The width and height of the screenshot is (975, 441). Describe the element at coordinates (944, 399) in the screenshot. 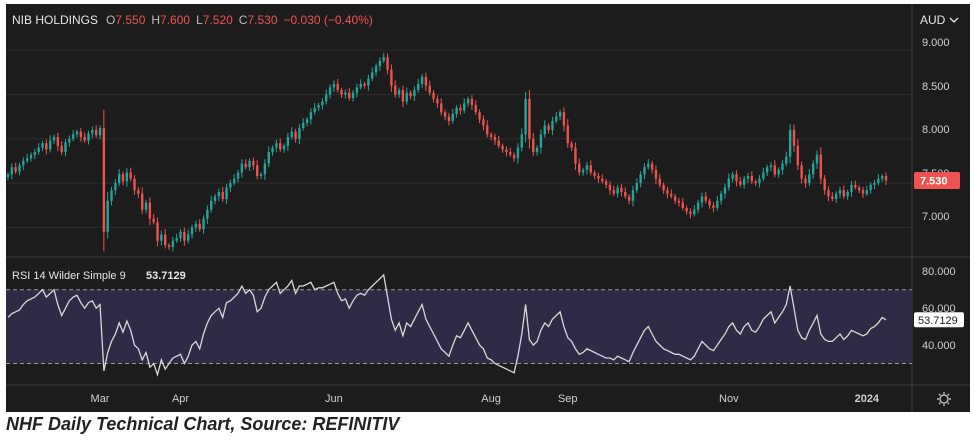

I see `gear-icon` at that location.